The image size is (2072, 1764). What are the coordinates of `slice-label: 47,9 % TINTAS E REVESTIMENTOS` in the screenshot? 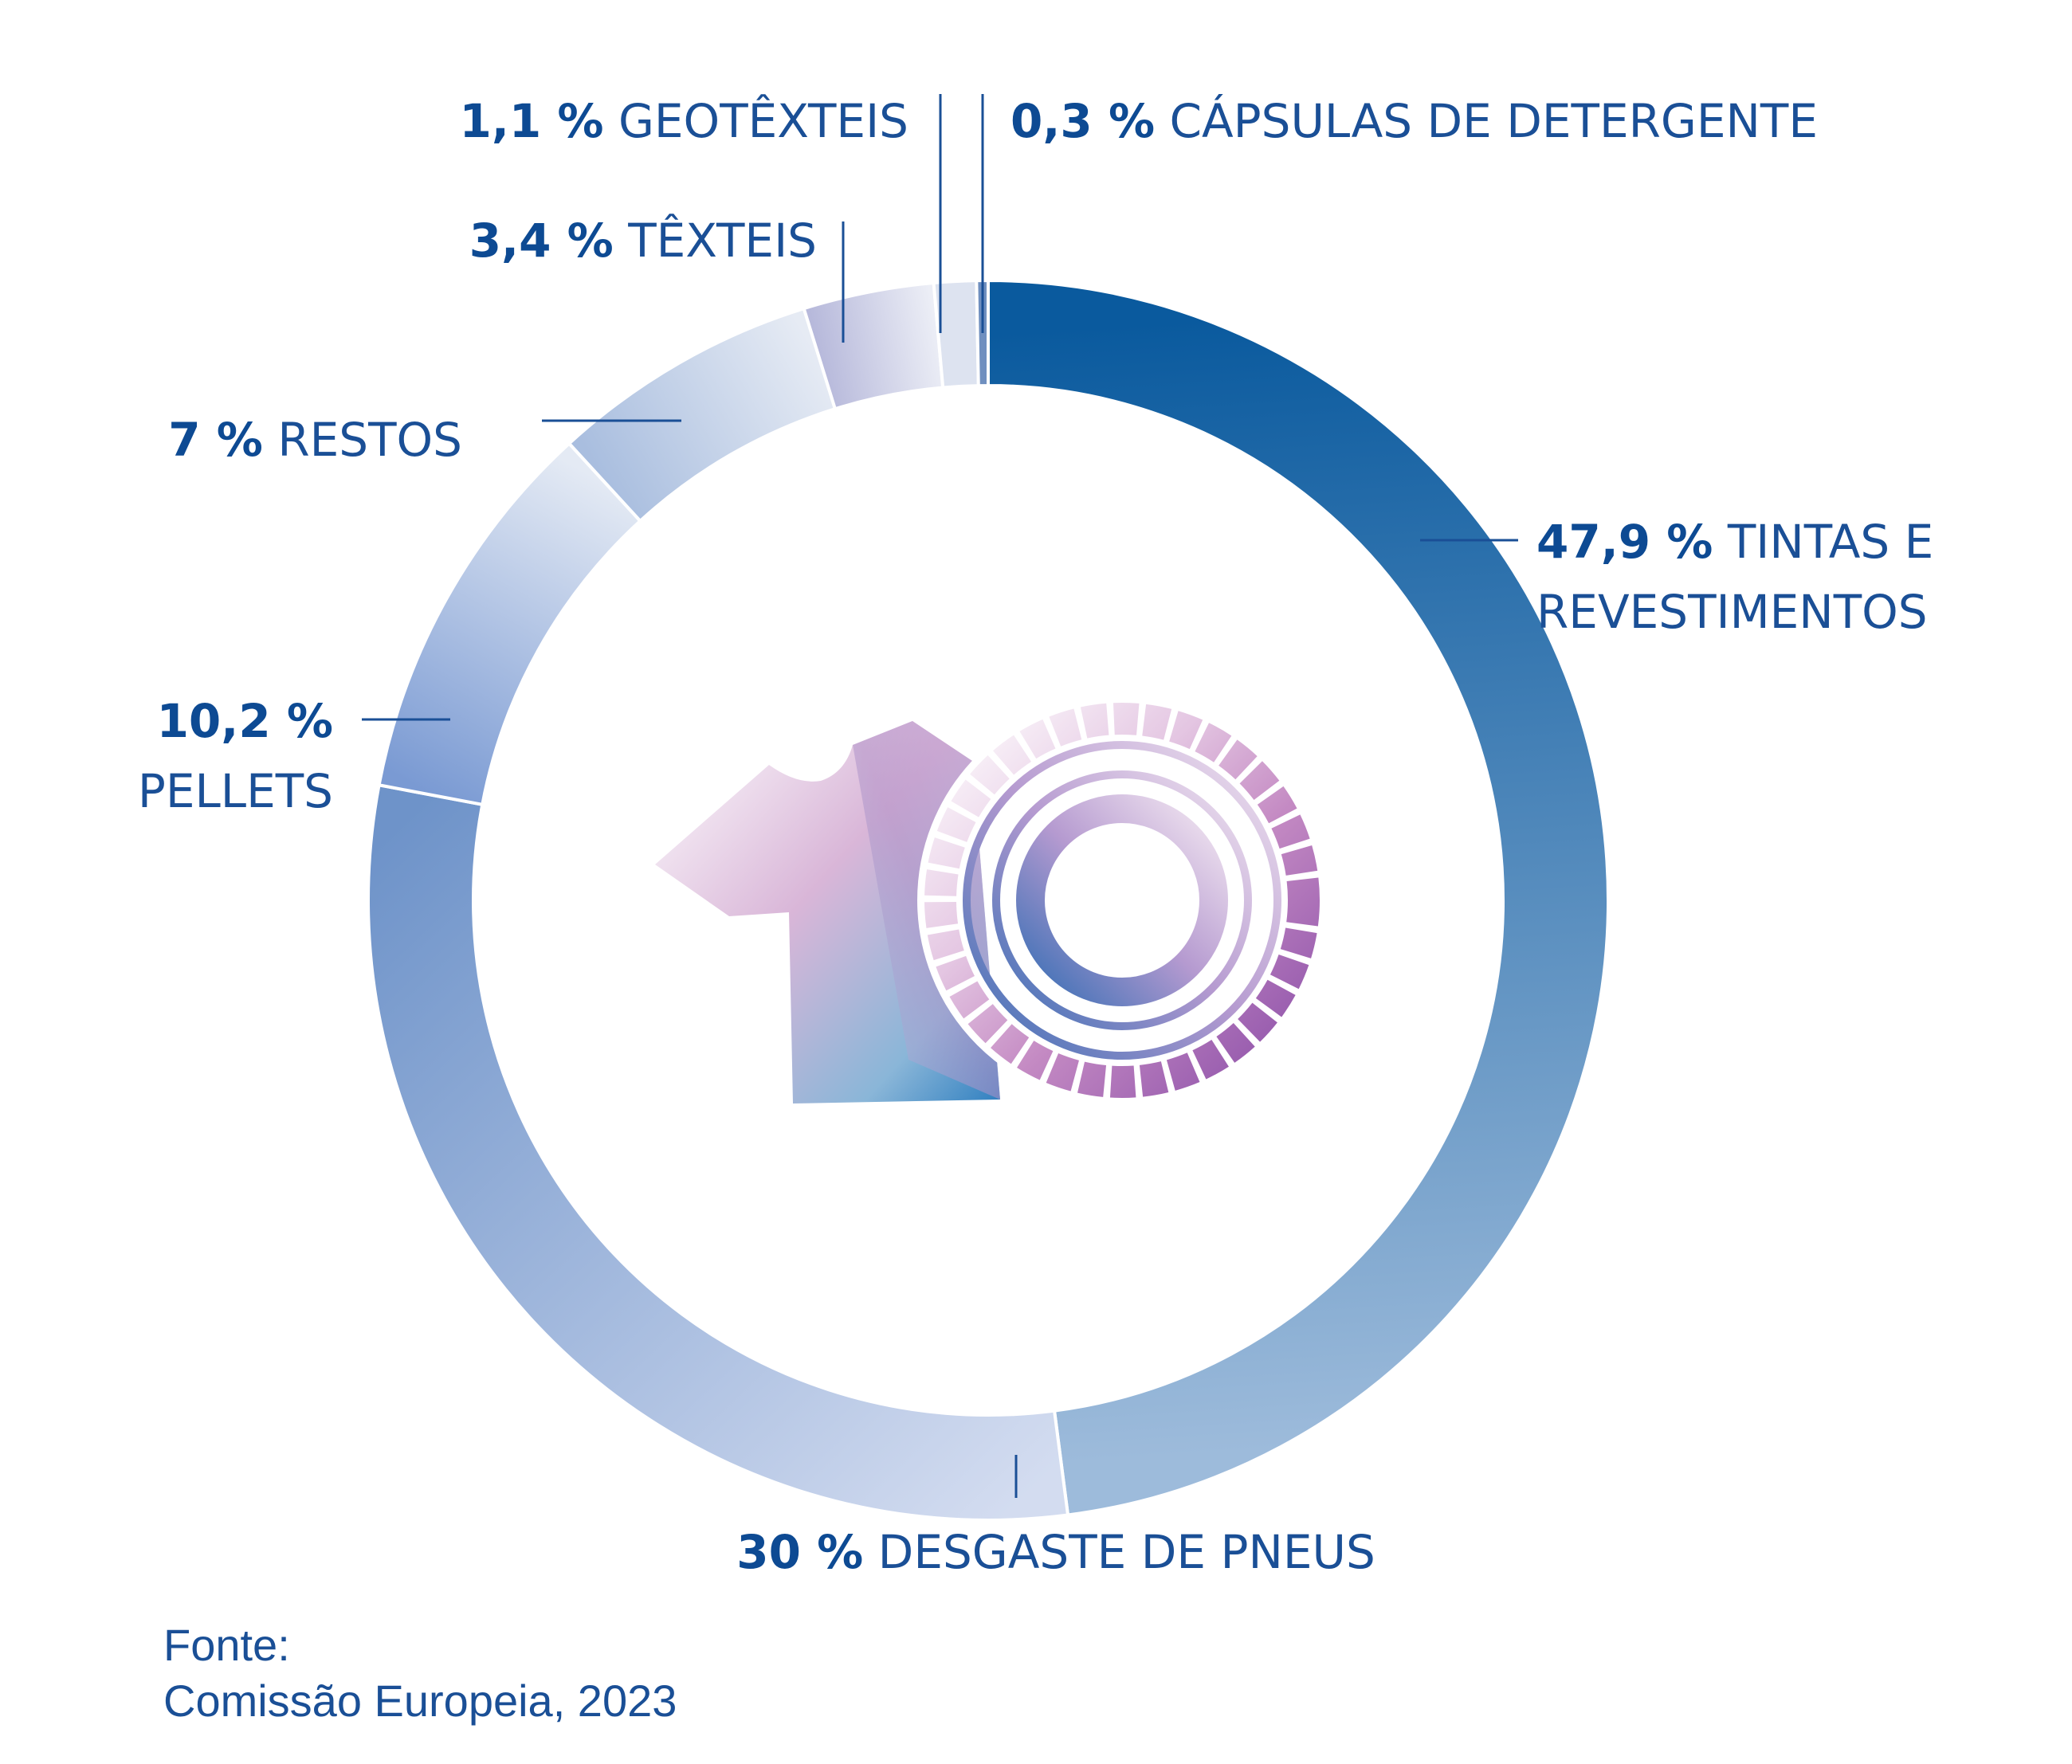 It's located at (1735, 577).